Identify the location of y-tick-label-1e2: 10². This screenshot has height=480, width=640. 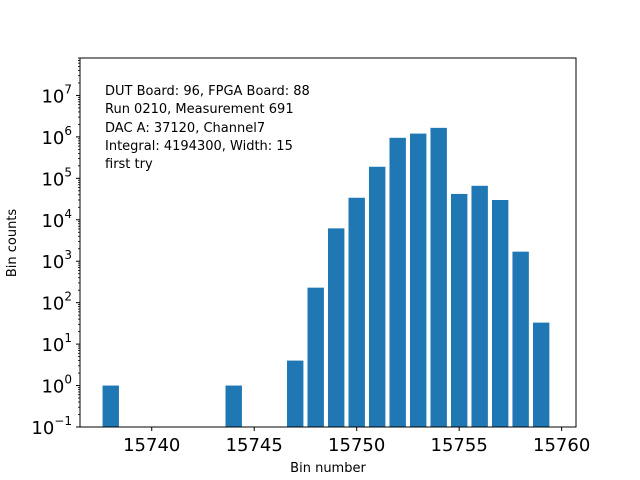
(56, 302).